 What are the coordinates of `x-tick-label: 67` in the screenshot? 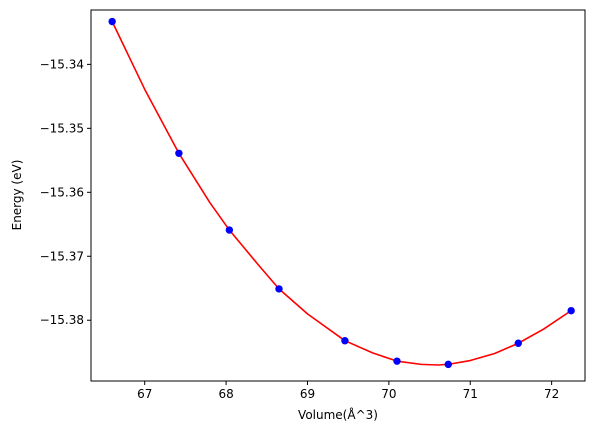 It's located at (144, 394).